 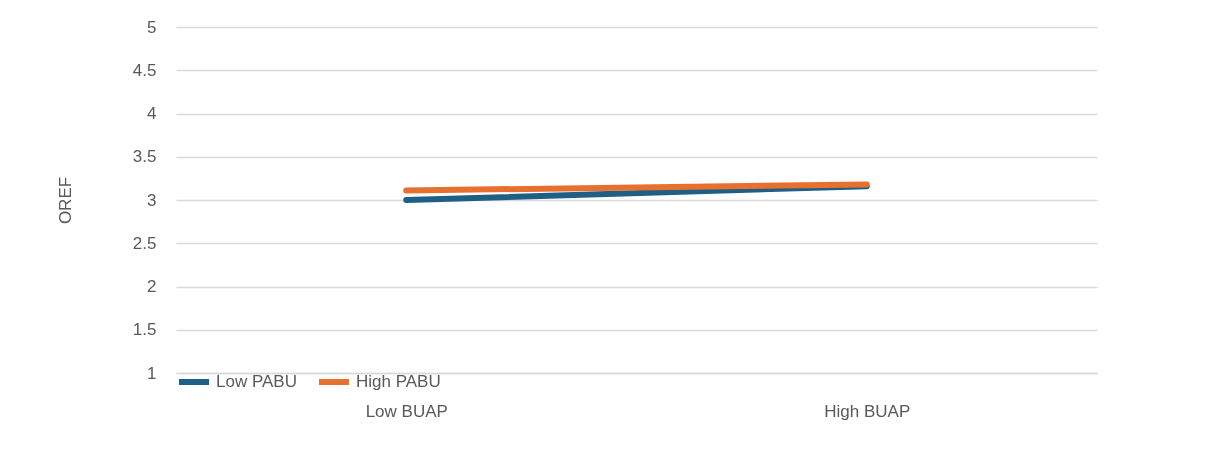 I want to click on y-tick-label: 5, so click(x=152, y=27).